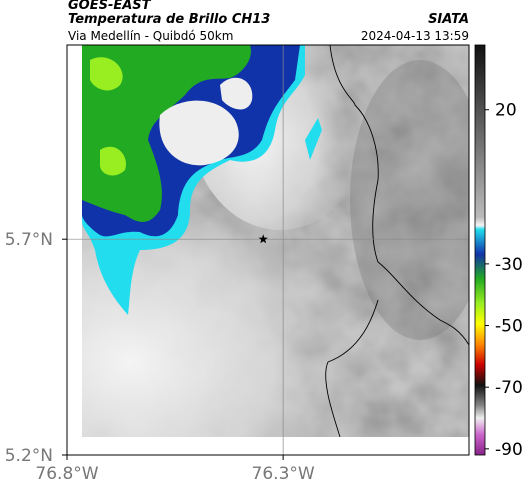  What do you see at coordinates (283, 474) in the screenshot?
I see `x-tick-label: 76.3°W` at bounding box center [283, 474].